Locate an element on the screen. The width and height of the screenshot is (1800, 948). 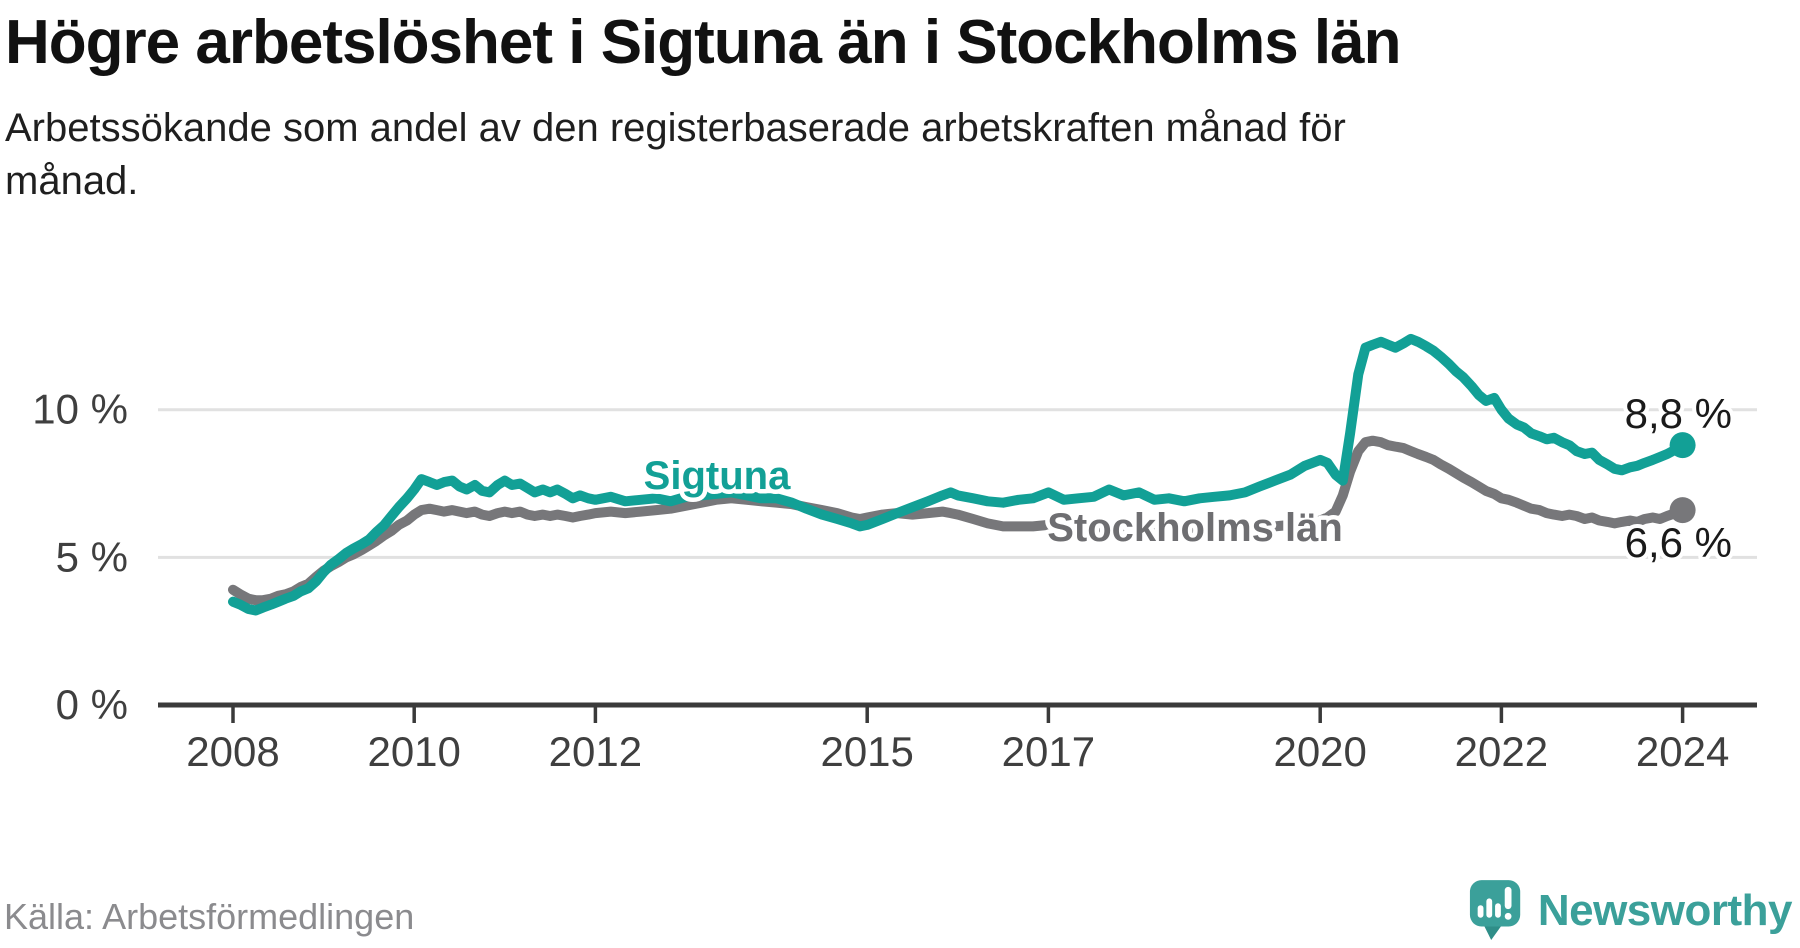
labels-layer: Sigtuna Stockholms län 8,8 % 6,6 % is located at coordinates (1187, 478).